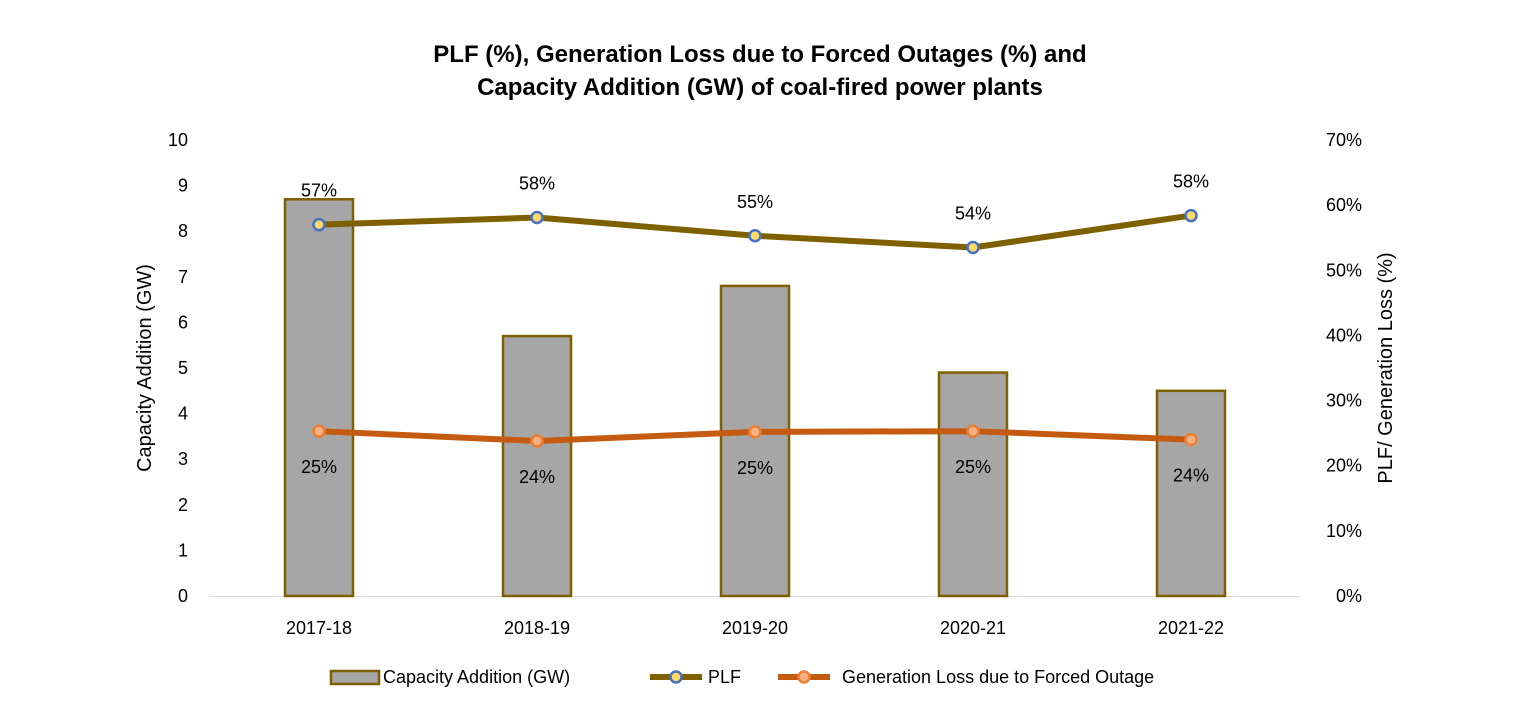 The width and height of the screenshot is (1536, 722). I want to click on right-axis-tick-label: 10%, so click(1344, 531).